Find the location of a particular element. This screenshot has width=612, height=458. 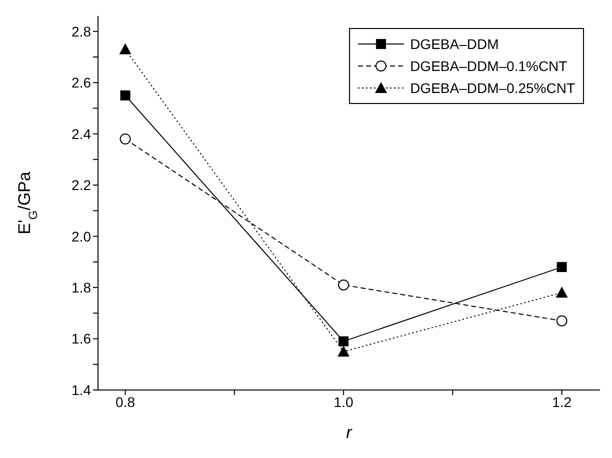

legend-label: DGEBA–DDM–0.25%CNT is located at coordinates (492, 88).